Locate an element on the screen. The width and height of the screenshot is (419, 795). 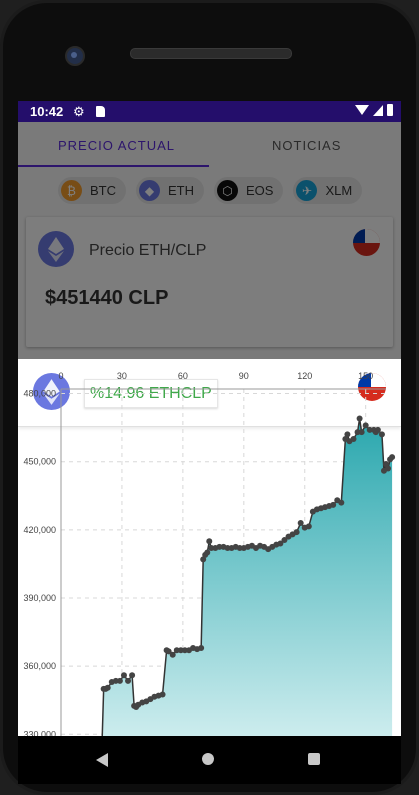
ethereum-icon is located at coordinates (51, 391).